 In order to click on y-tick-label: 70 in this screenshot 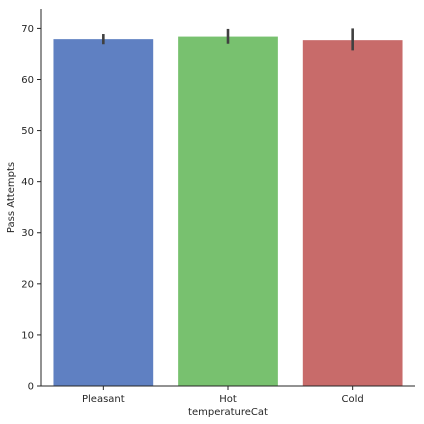, I will do `click(27, 29)`.